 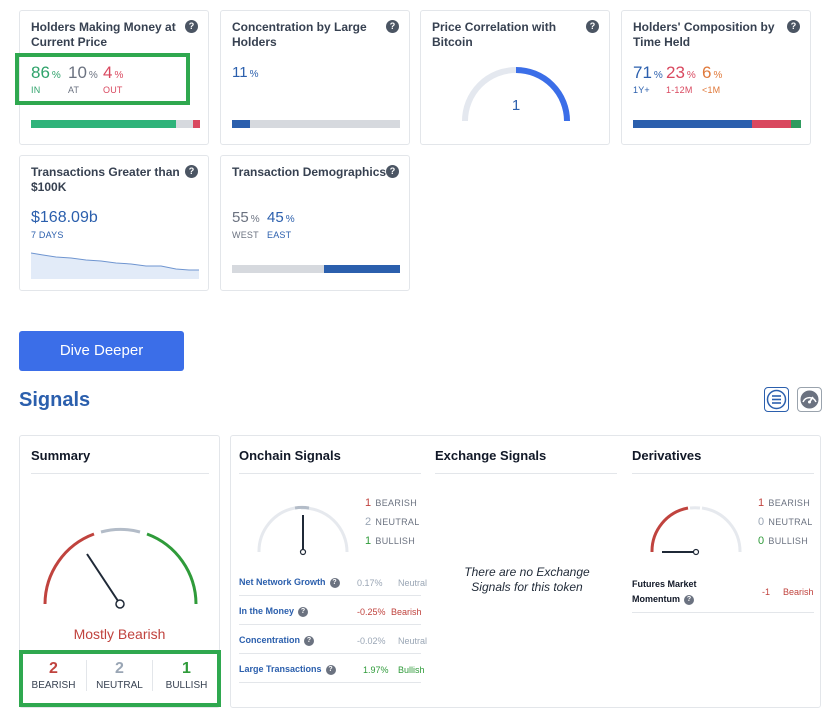 I want to click on row-label: Net Network Growth?, so click(x=289, y=582).